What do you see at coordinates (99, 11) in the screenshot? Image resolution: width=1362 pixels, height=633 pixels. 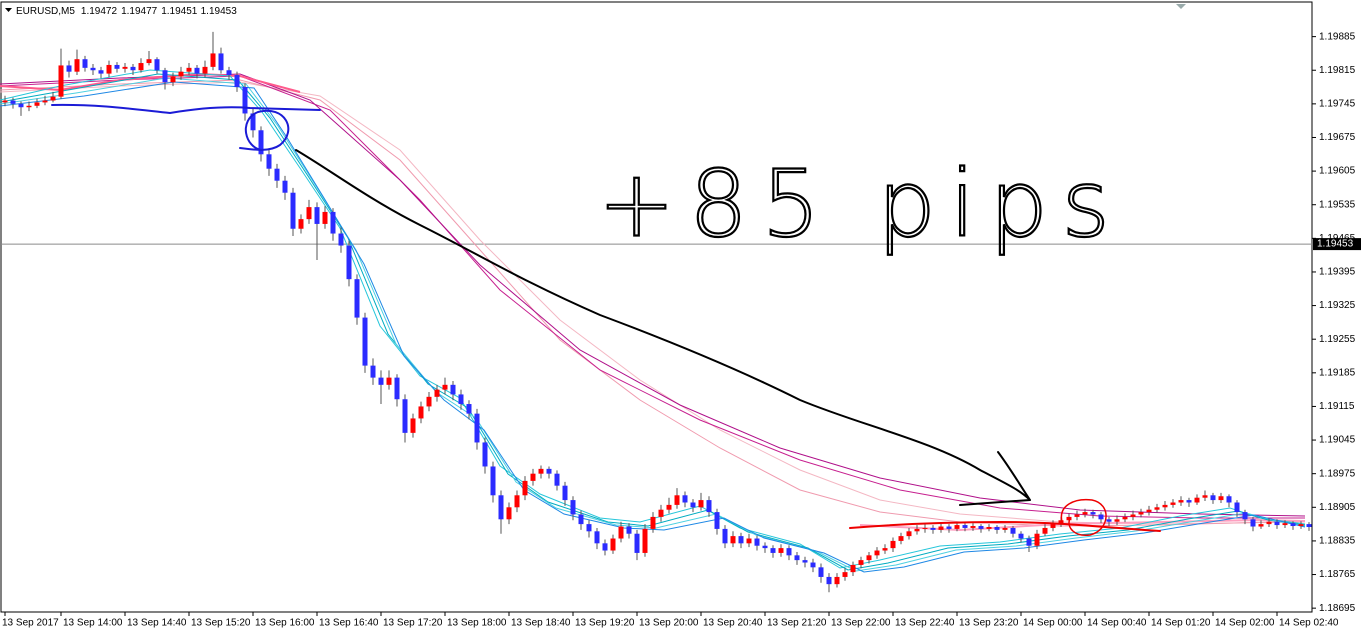 I see `header-open: 1.19472` at bounding box center [99, 11].